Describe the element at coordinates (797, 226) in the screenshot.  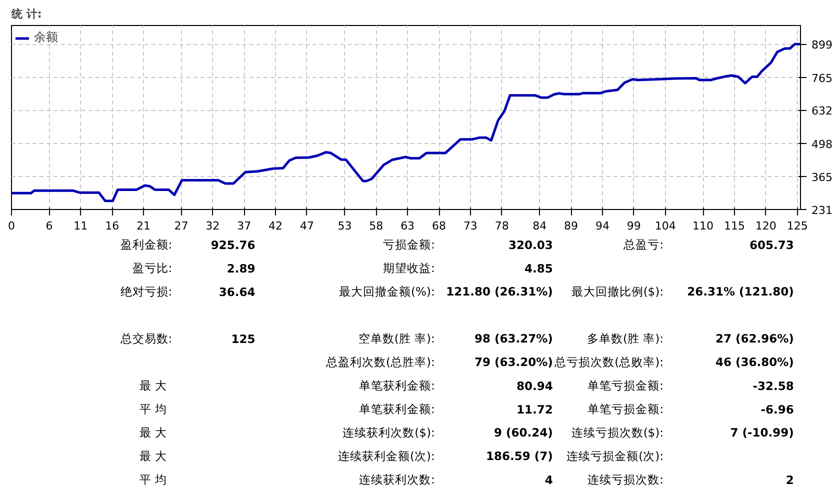
I see `x-tick-label: 125` at that location.